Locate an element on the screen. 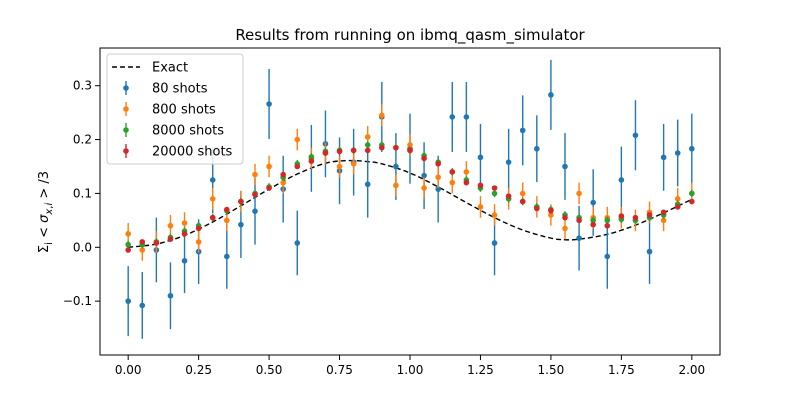  x-tick-label: 1.25 is located at coordinates (480, 370).